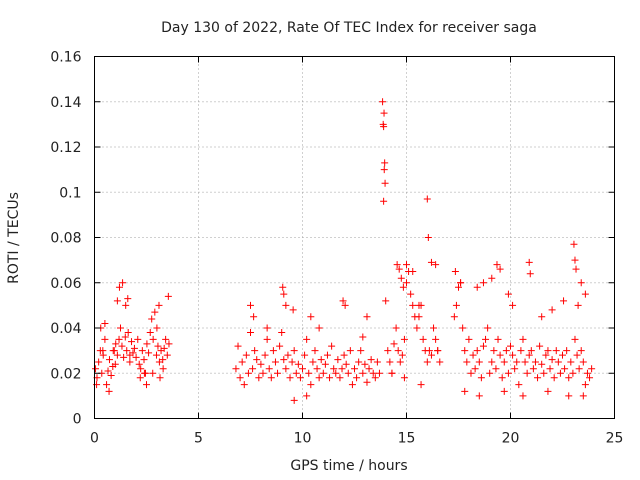  I want to click on x-tick-label: 10, so click(303, 439).